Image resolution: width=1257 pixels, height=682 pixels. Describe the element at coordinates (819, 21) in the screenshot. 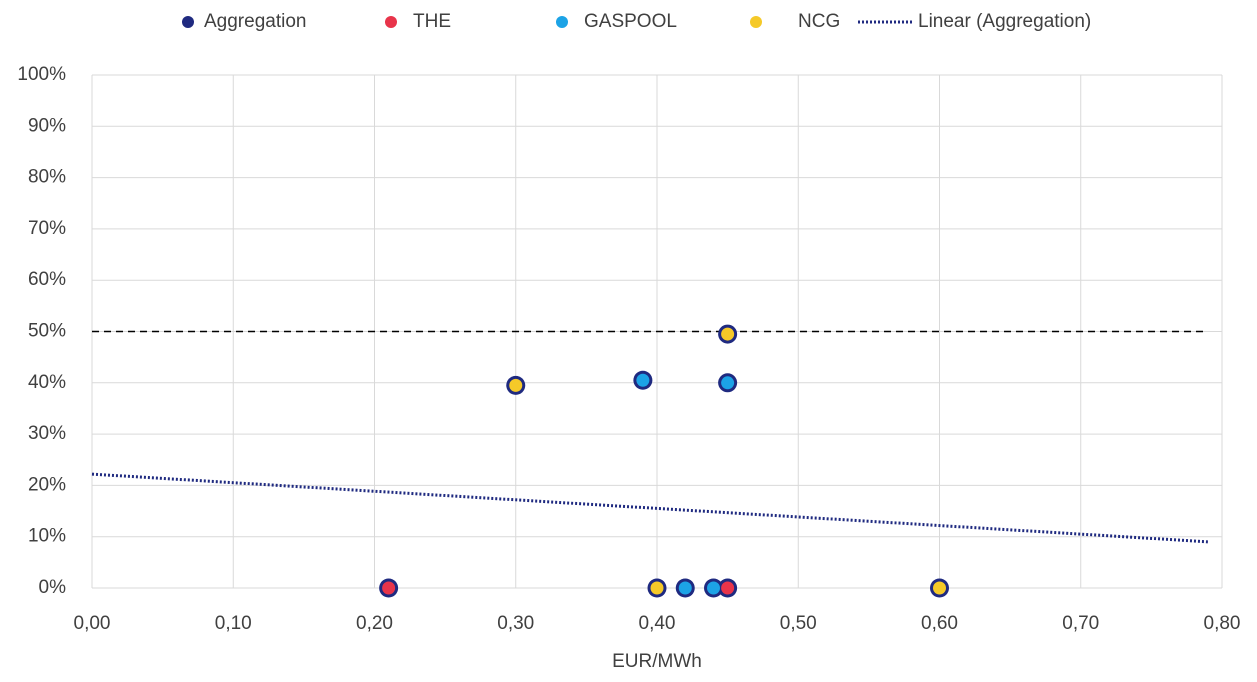

I see `legend-label: NCG` at that location.